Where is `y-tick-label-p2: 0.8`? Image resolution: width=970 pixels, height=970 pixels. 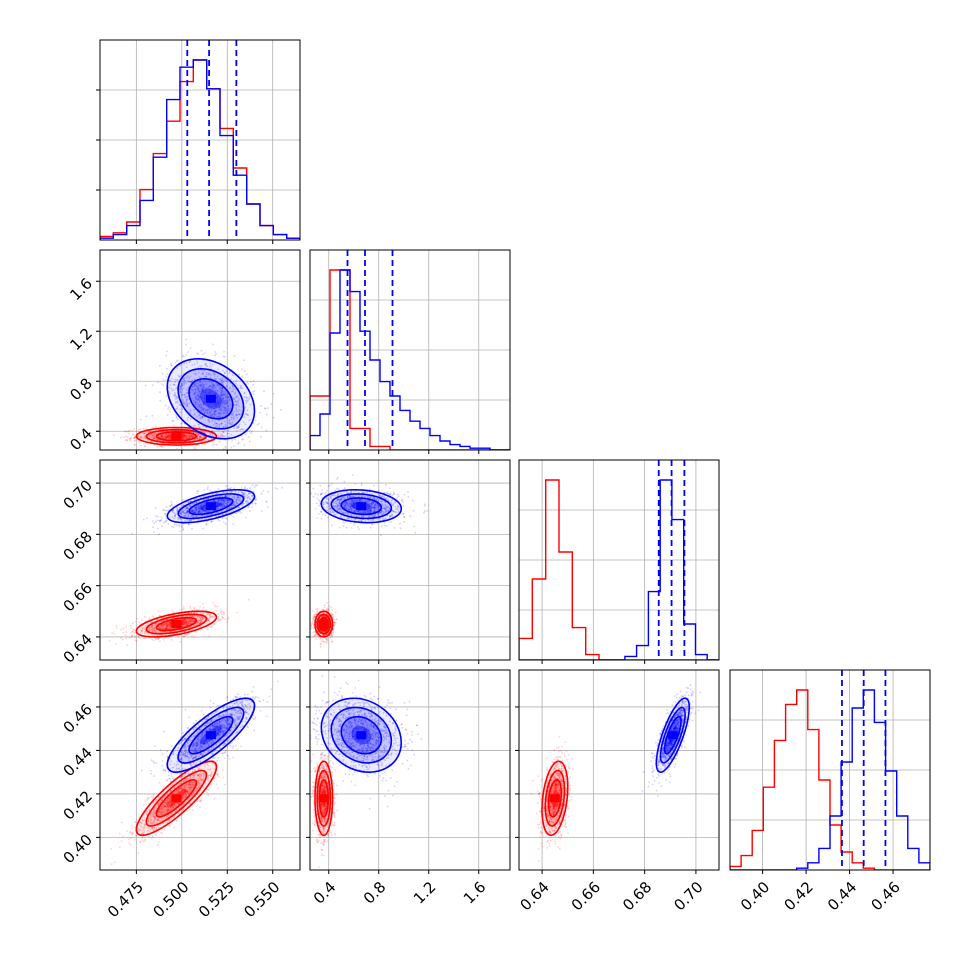 y-tick-label-p2: 0.8 is located at coordinates (81, 390).